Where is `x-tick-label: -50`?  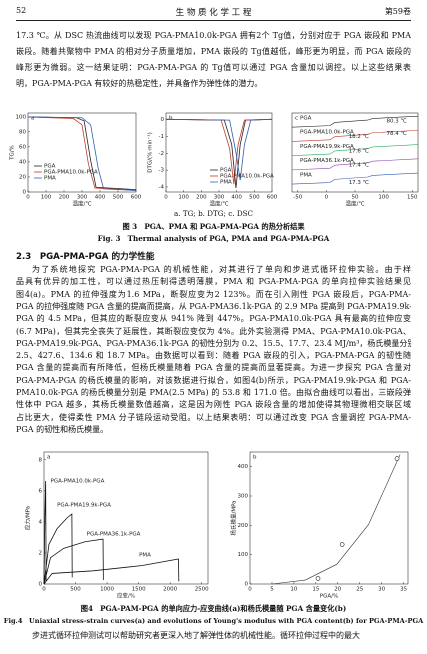 x-tick-label: -50 is located at coordinates (297, 198).